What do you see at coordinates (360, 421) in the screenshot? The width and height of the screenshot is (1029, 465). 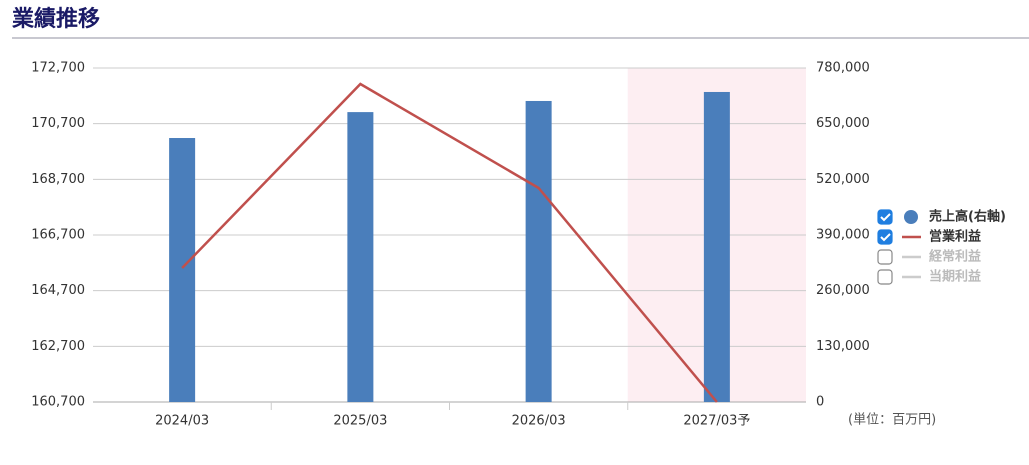 I see `x-tick-label: 2025/03` at bounding box center [360, 421].